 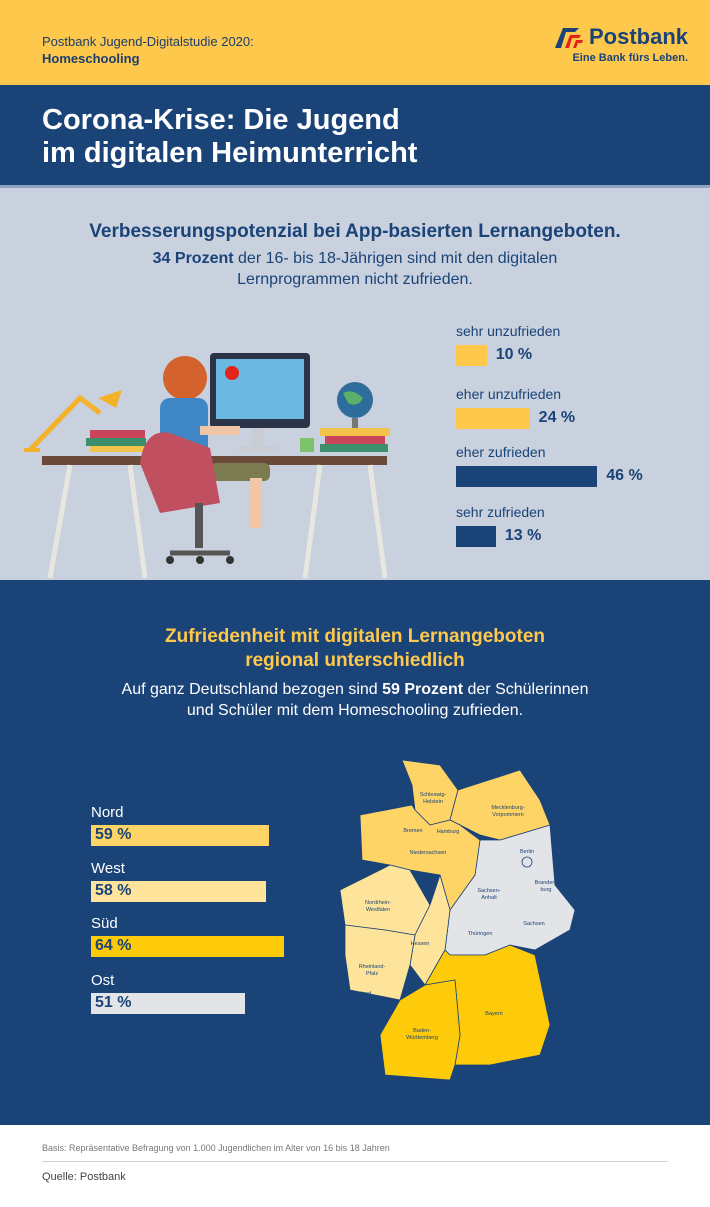 I want to click on monitor-icon, so click(x=260, y=402).